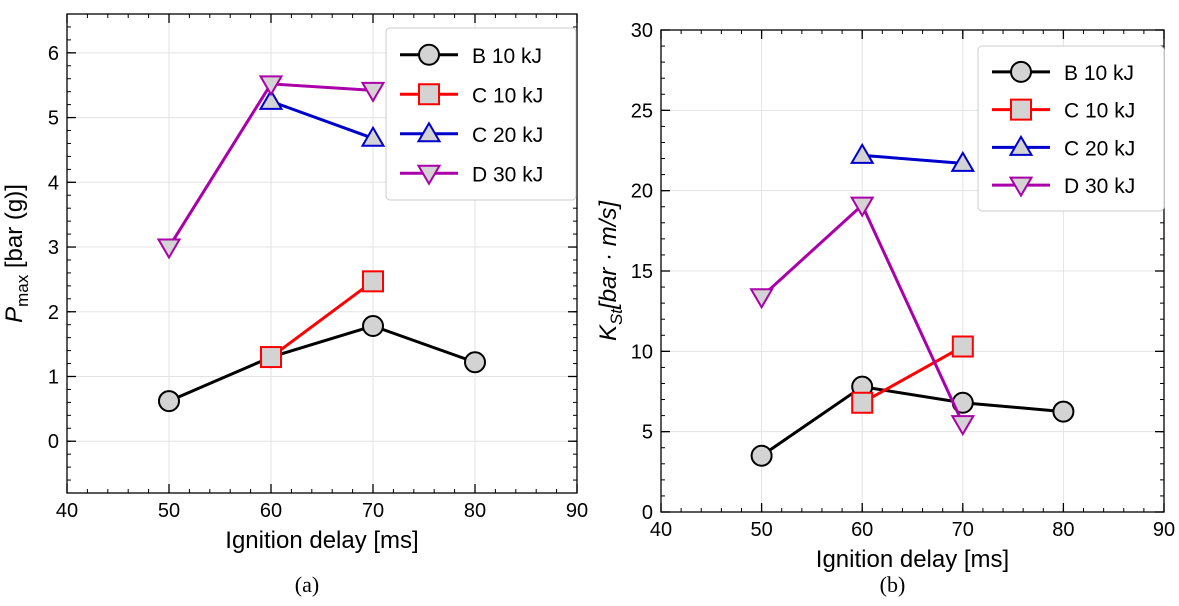  What do you see at coordinates (893, 584) in the screenshot?
I see `panel-caption: (b)` at bounding box center [893, 584].